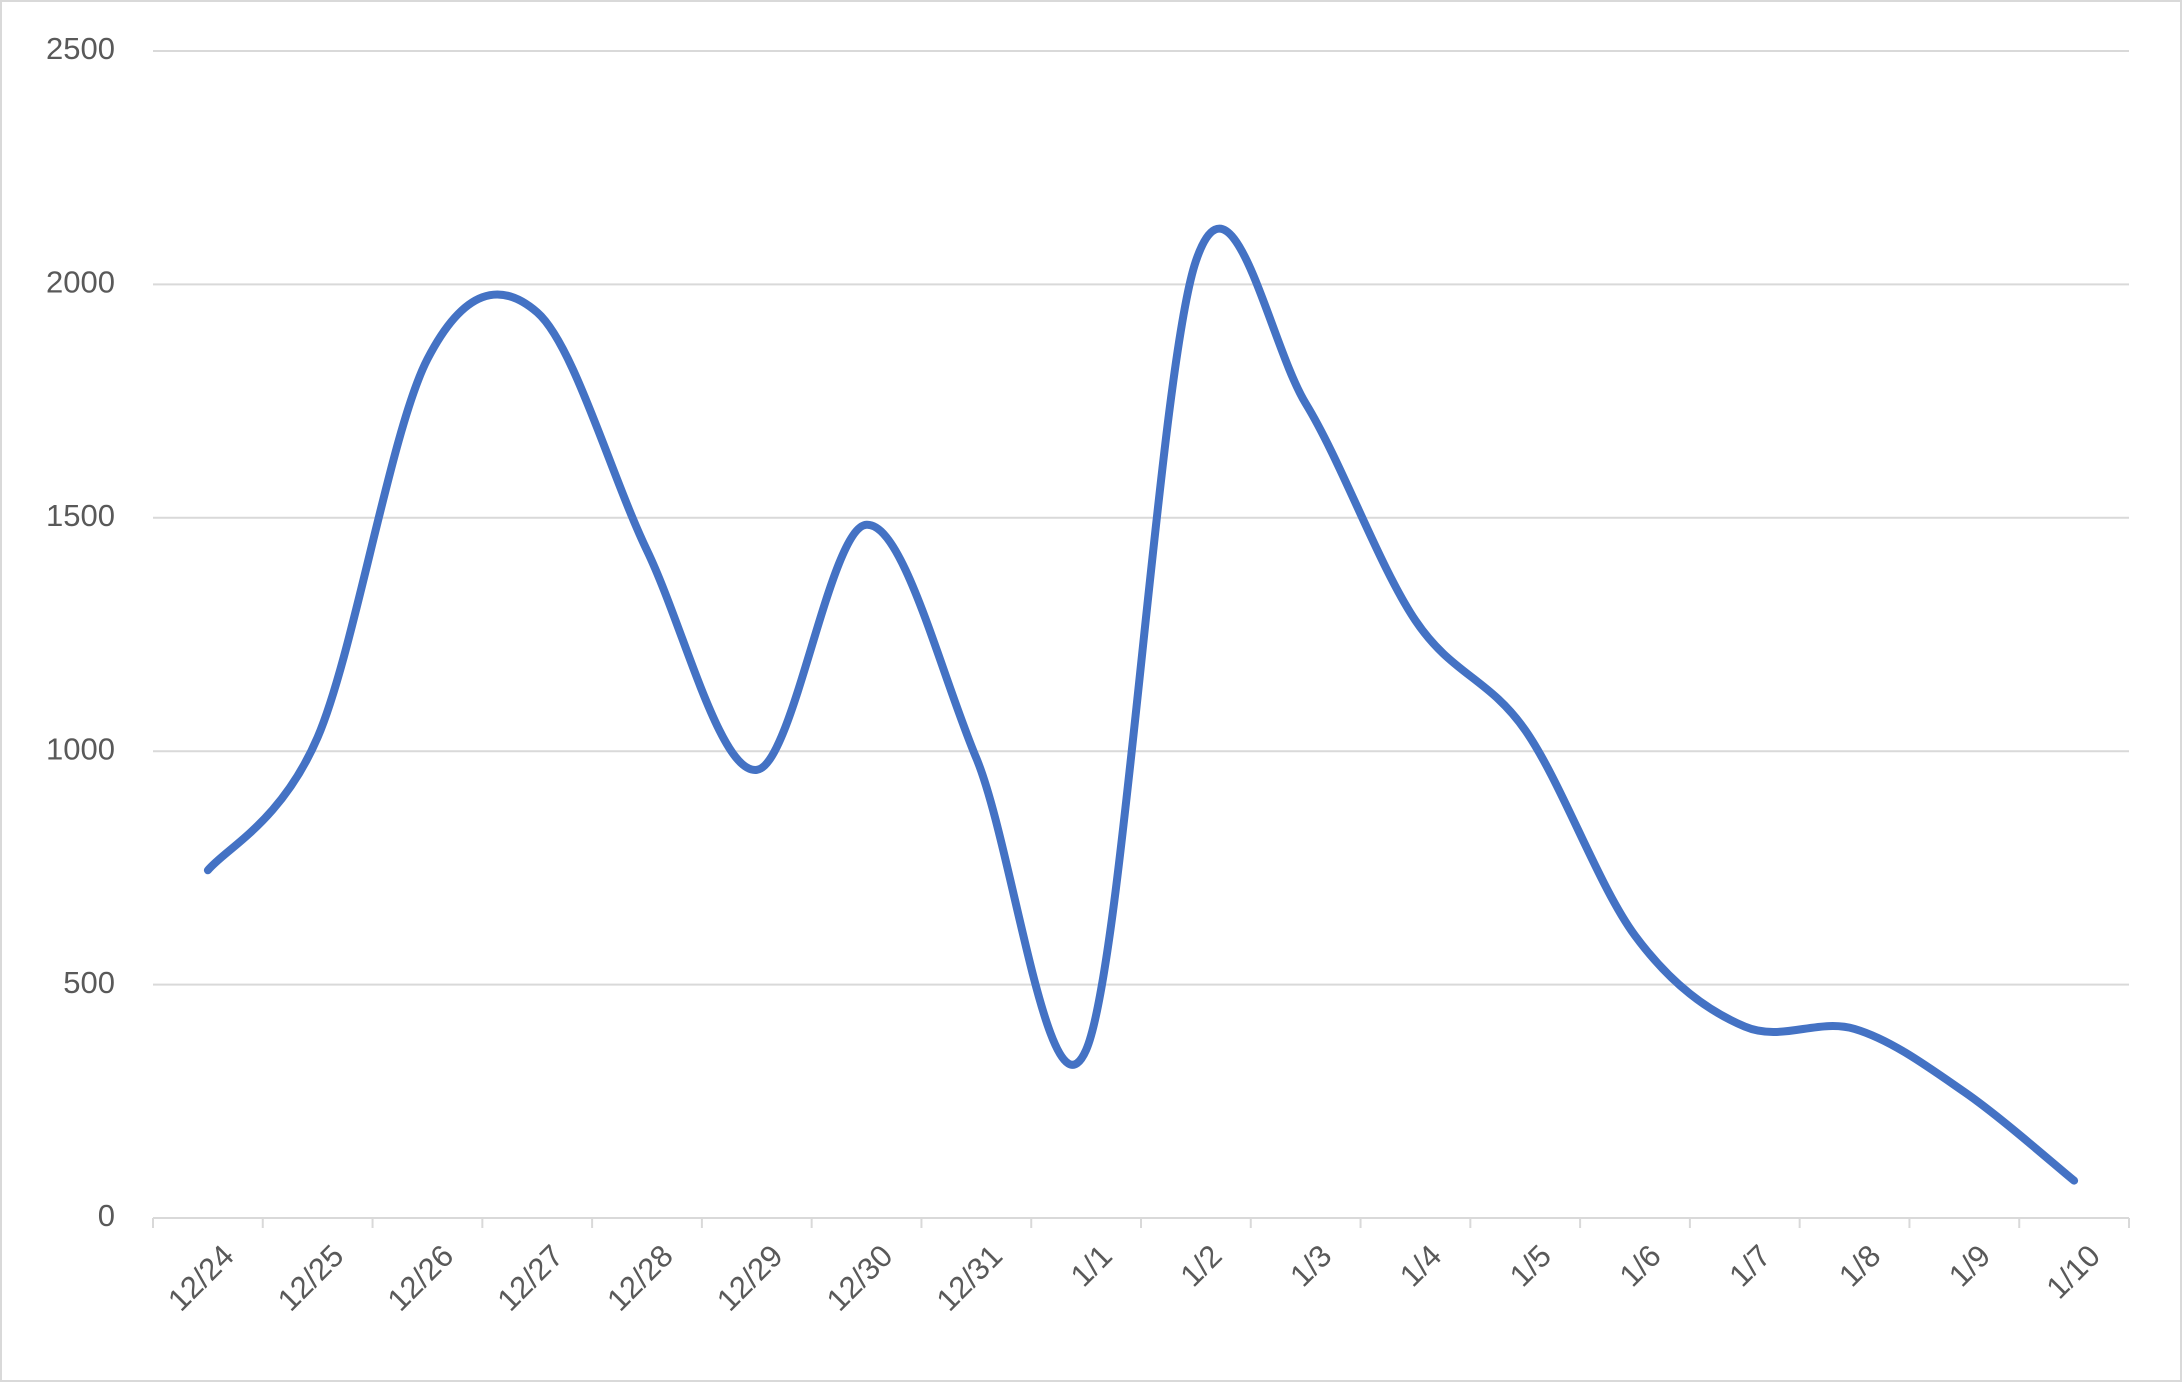 This screenshot has height=1382, width=2182. Describe the element at coordinates (80, 282) in the screenshot. I see `y-tick-label: 2000` at that location.